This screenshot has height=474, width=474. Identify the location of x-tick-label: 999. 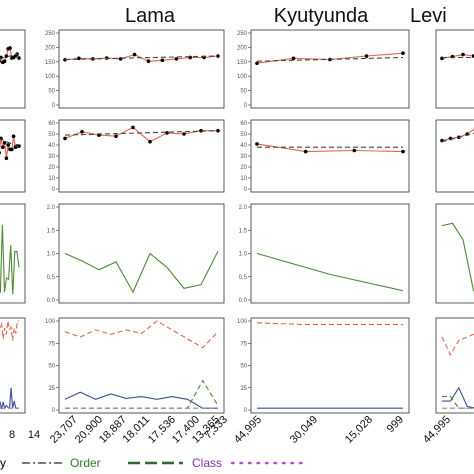
(395, 424).